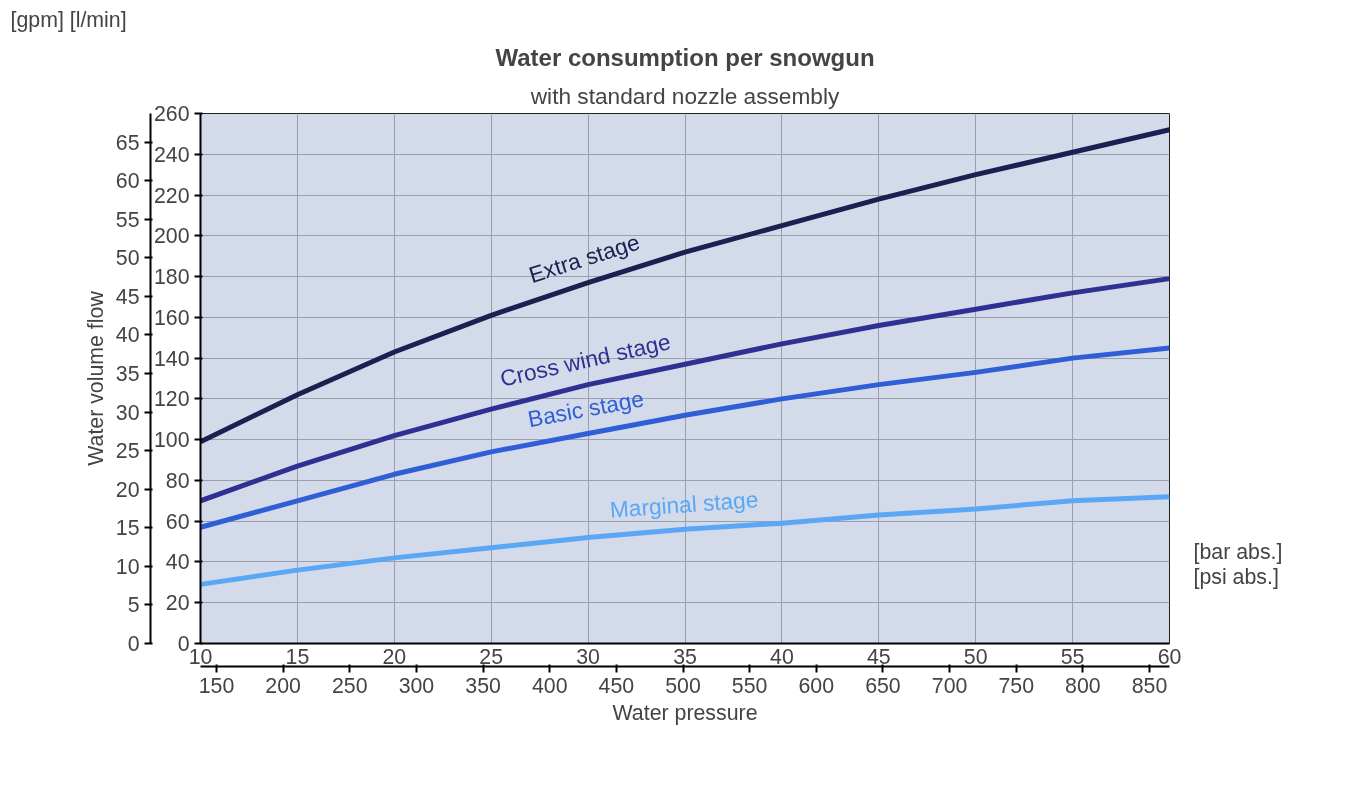 The width and height of the screenshot is (1354, 793). Describe the element at coordinates (685, 656) in the screenshot. I see `x-tick-label: 35` at that location.